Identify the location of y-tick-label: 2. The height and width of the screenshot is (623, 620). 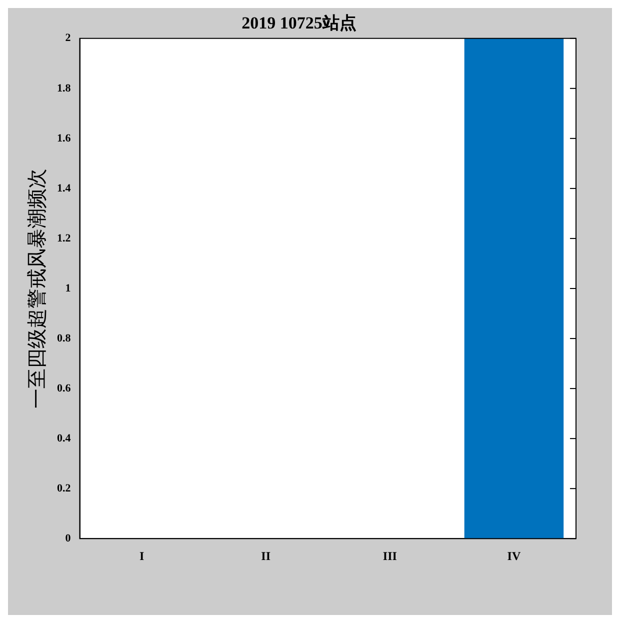
(68, 38).